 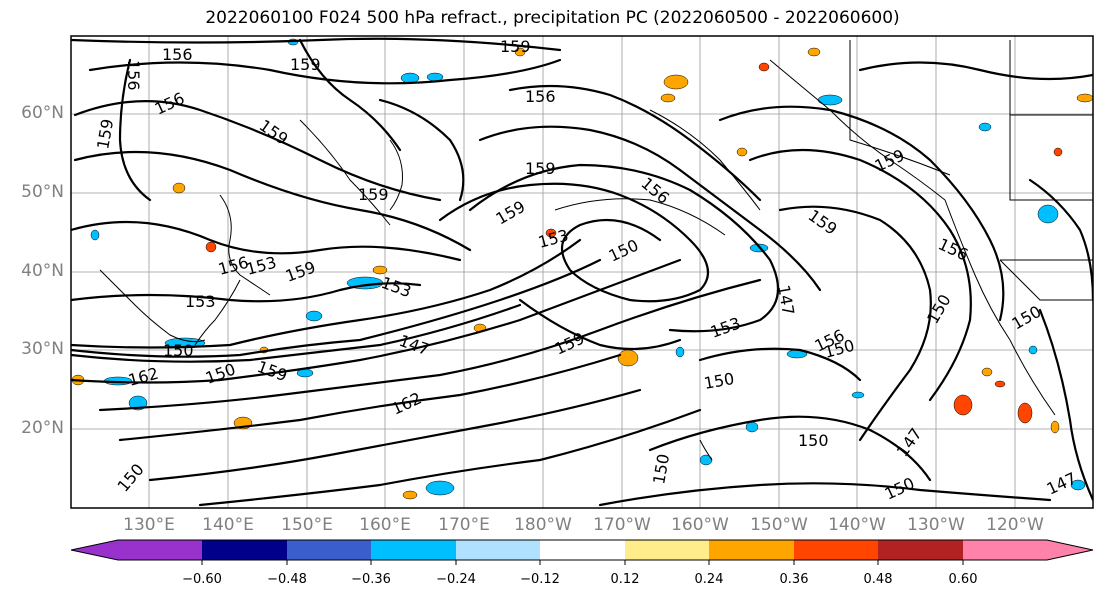 I want to click on colorbar-tick-label: 0.24, so click(x=709, y=579).